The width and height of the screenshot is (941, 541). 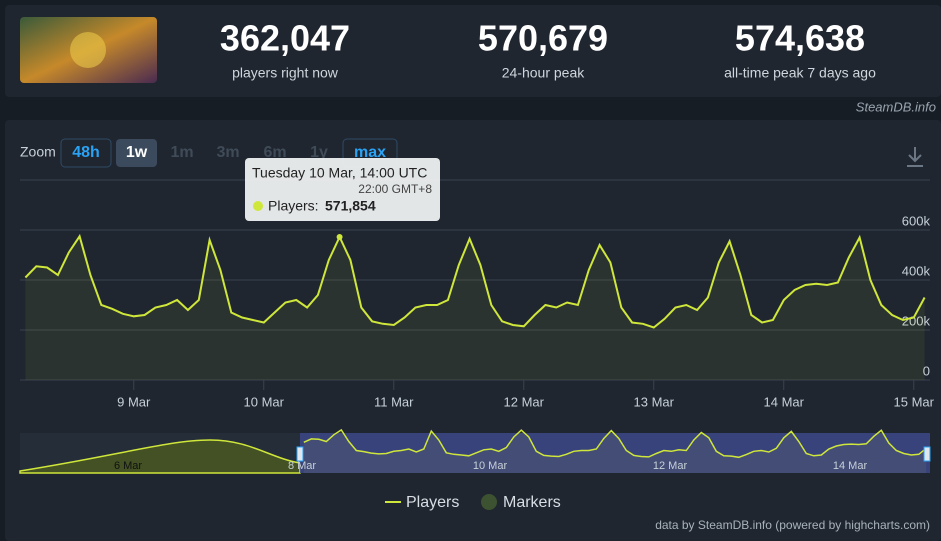 I want to click on navigator-history, so click(x=160, y=456).